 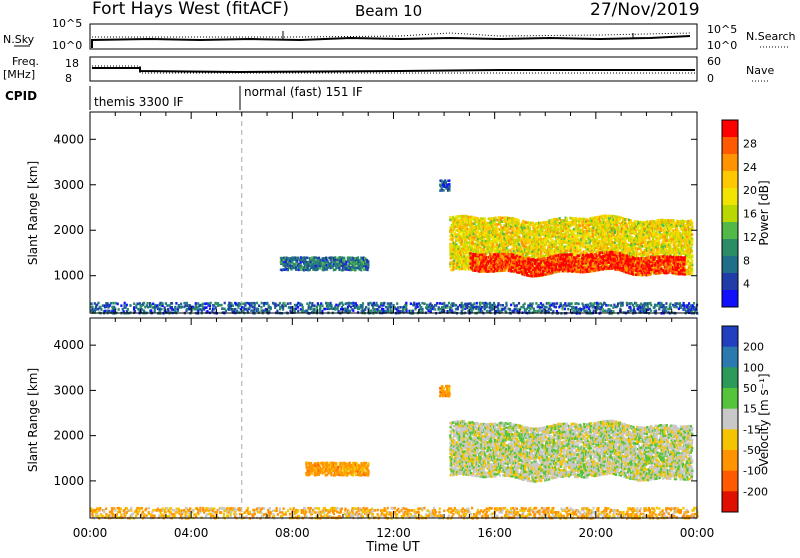 What do you see at coordinates (67, 23) in the screenshot?
I see `nsky-tick-top: 10^5` at bounding box center [67, 23].